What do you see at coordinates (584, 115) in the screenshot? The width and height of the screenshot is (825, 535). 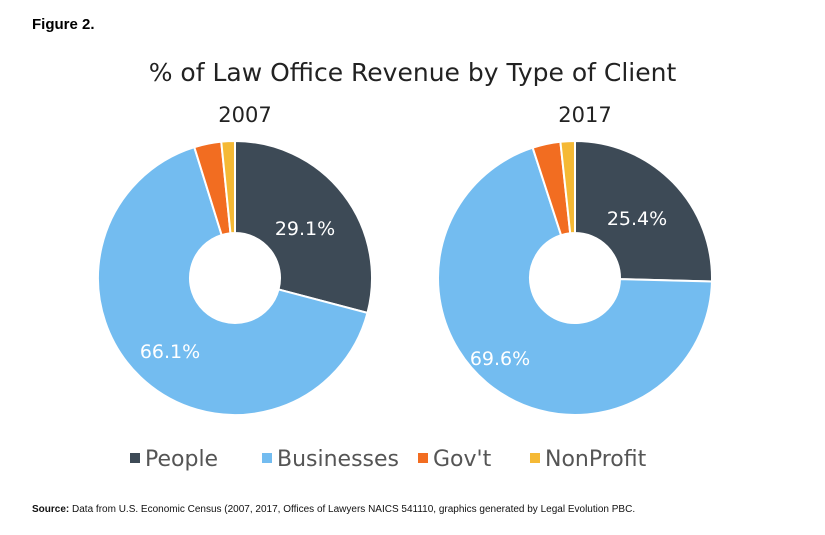 I see `chart-subtitle-2017: 2017` at bounding box center [584, 115].